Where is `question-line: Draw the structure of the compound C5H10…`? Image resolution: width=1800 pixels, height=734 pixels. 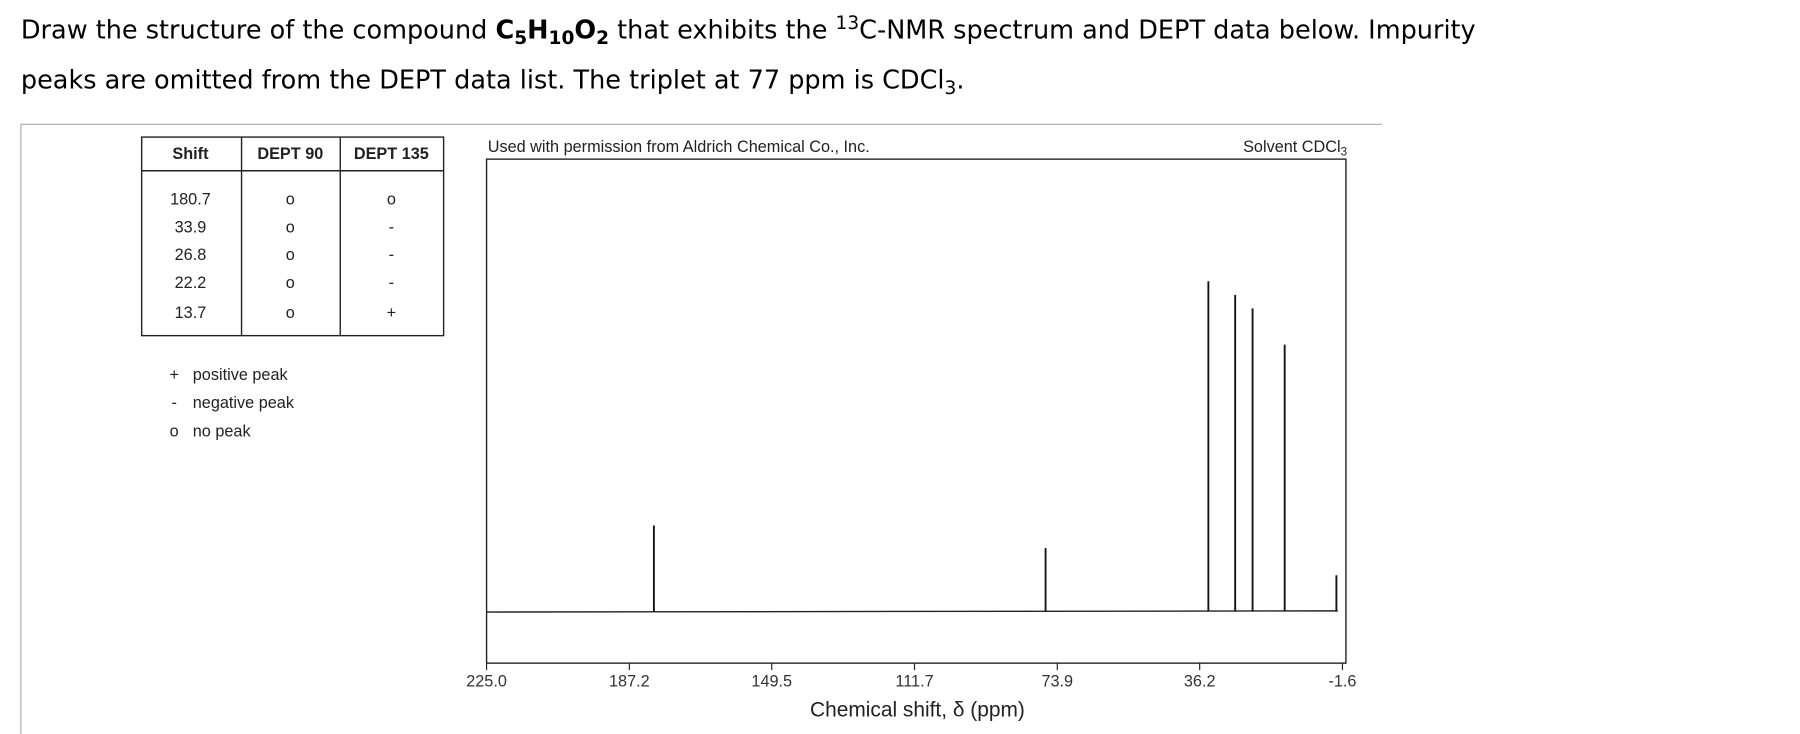 question-line: Draw the structure of the compound C5H10… is located at coordinates (748, 31).